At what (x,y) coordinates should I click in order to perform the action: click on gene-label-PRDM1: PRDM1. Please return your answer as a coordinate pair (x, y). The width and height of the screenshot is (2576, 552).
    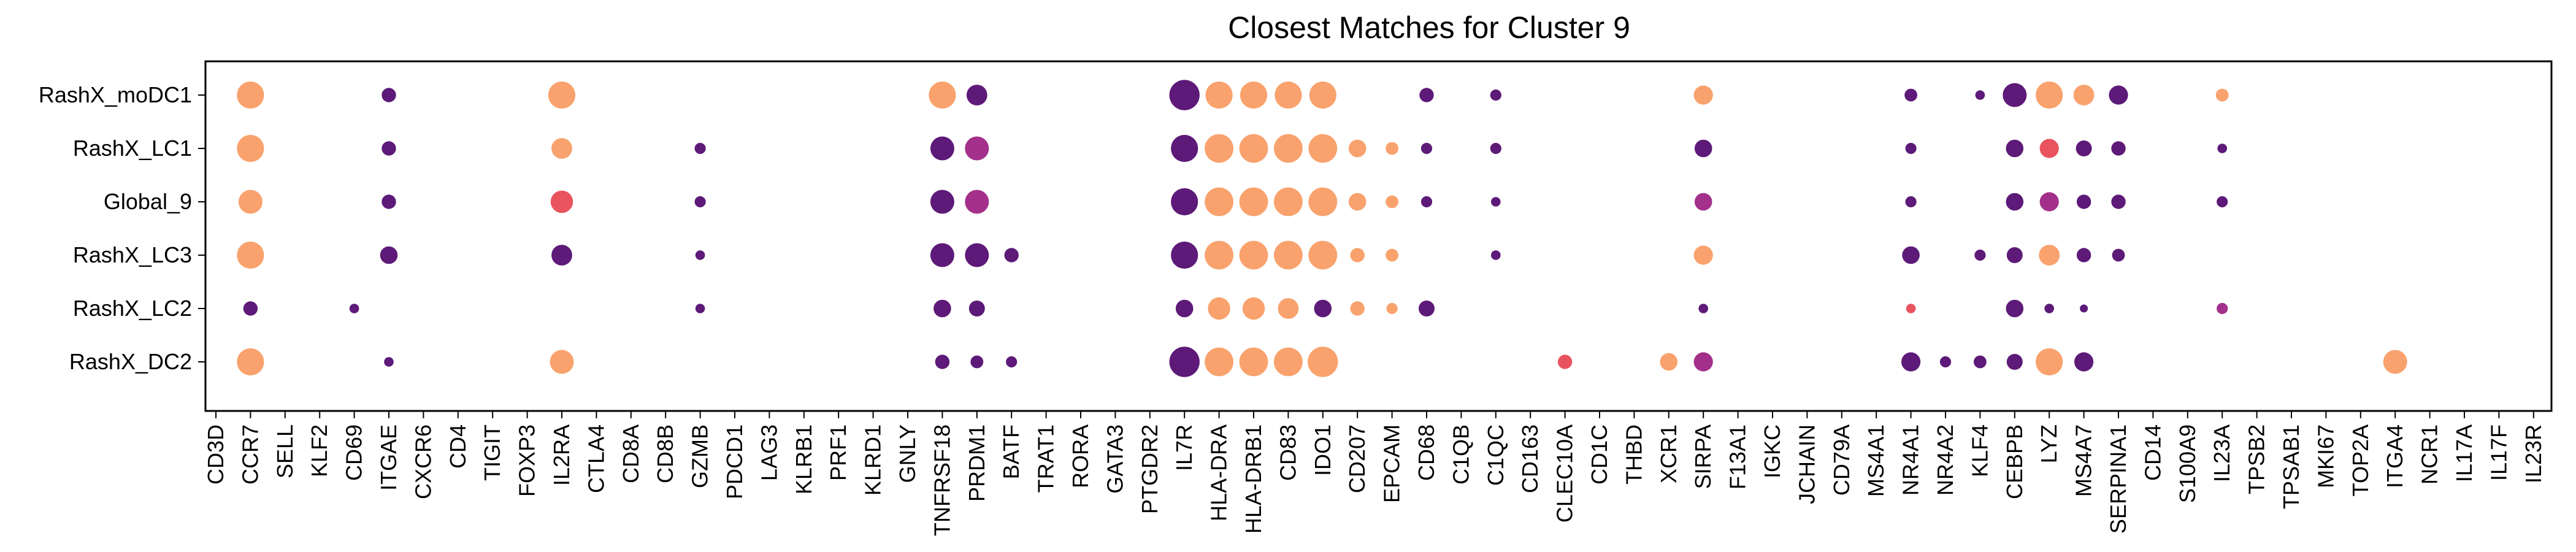
    Looking at the image, I should click on (976, 463).